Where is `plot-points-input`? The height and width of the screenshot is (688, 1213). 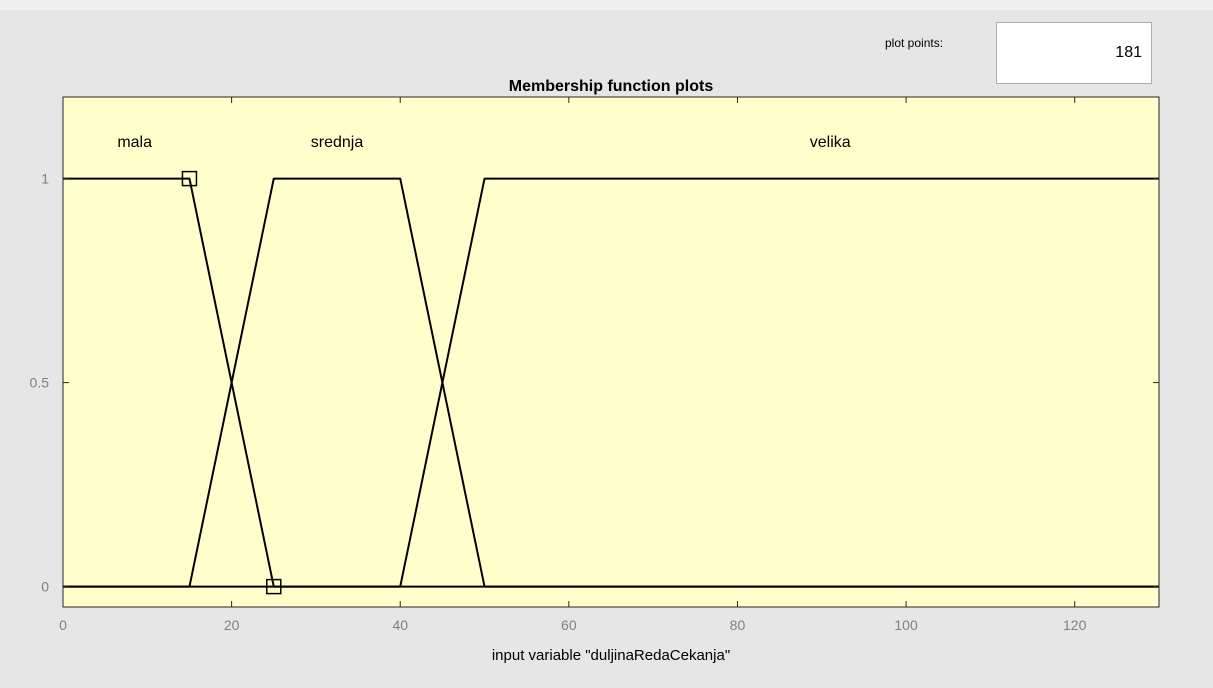 plot-points-input is located at coordinates (1074, 53).